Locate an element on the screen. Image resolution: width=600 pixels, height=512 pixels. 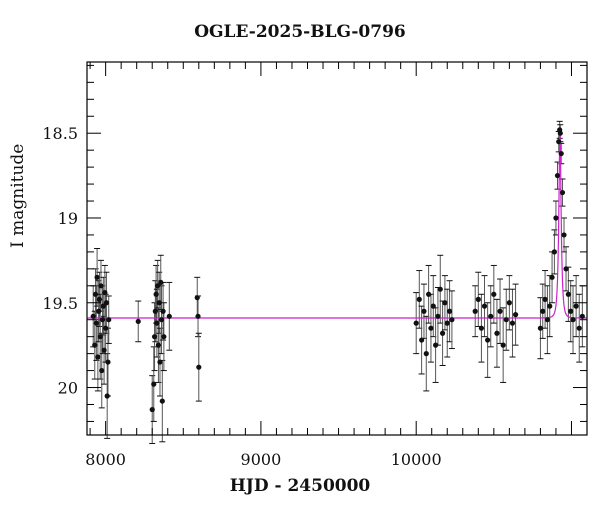
x-tick-label: 8000 is located at coordinates (105, 459).